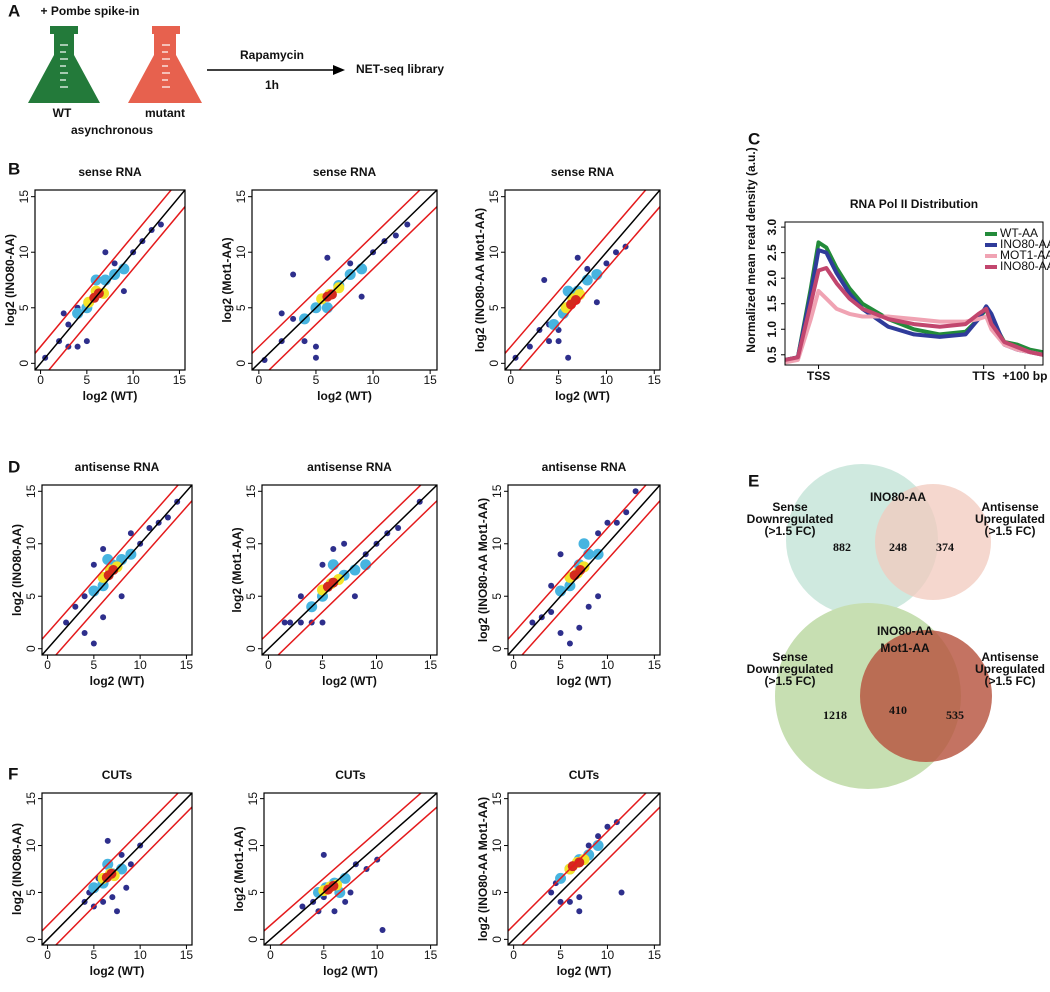 This screenshot has height=992, width=1050. I want to click on time-label: 1h, so click(272, 85).